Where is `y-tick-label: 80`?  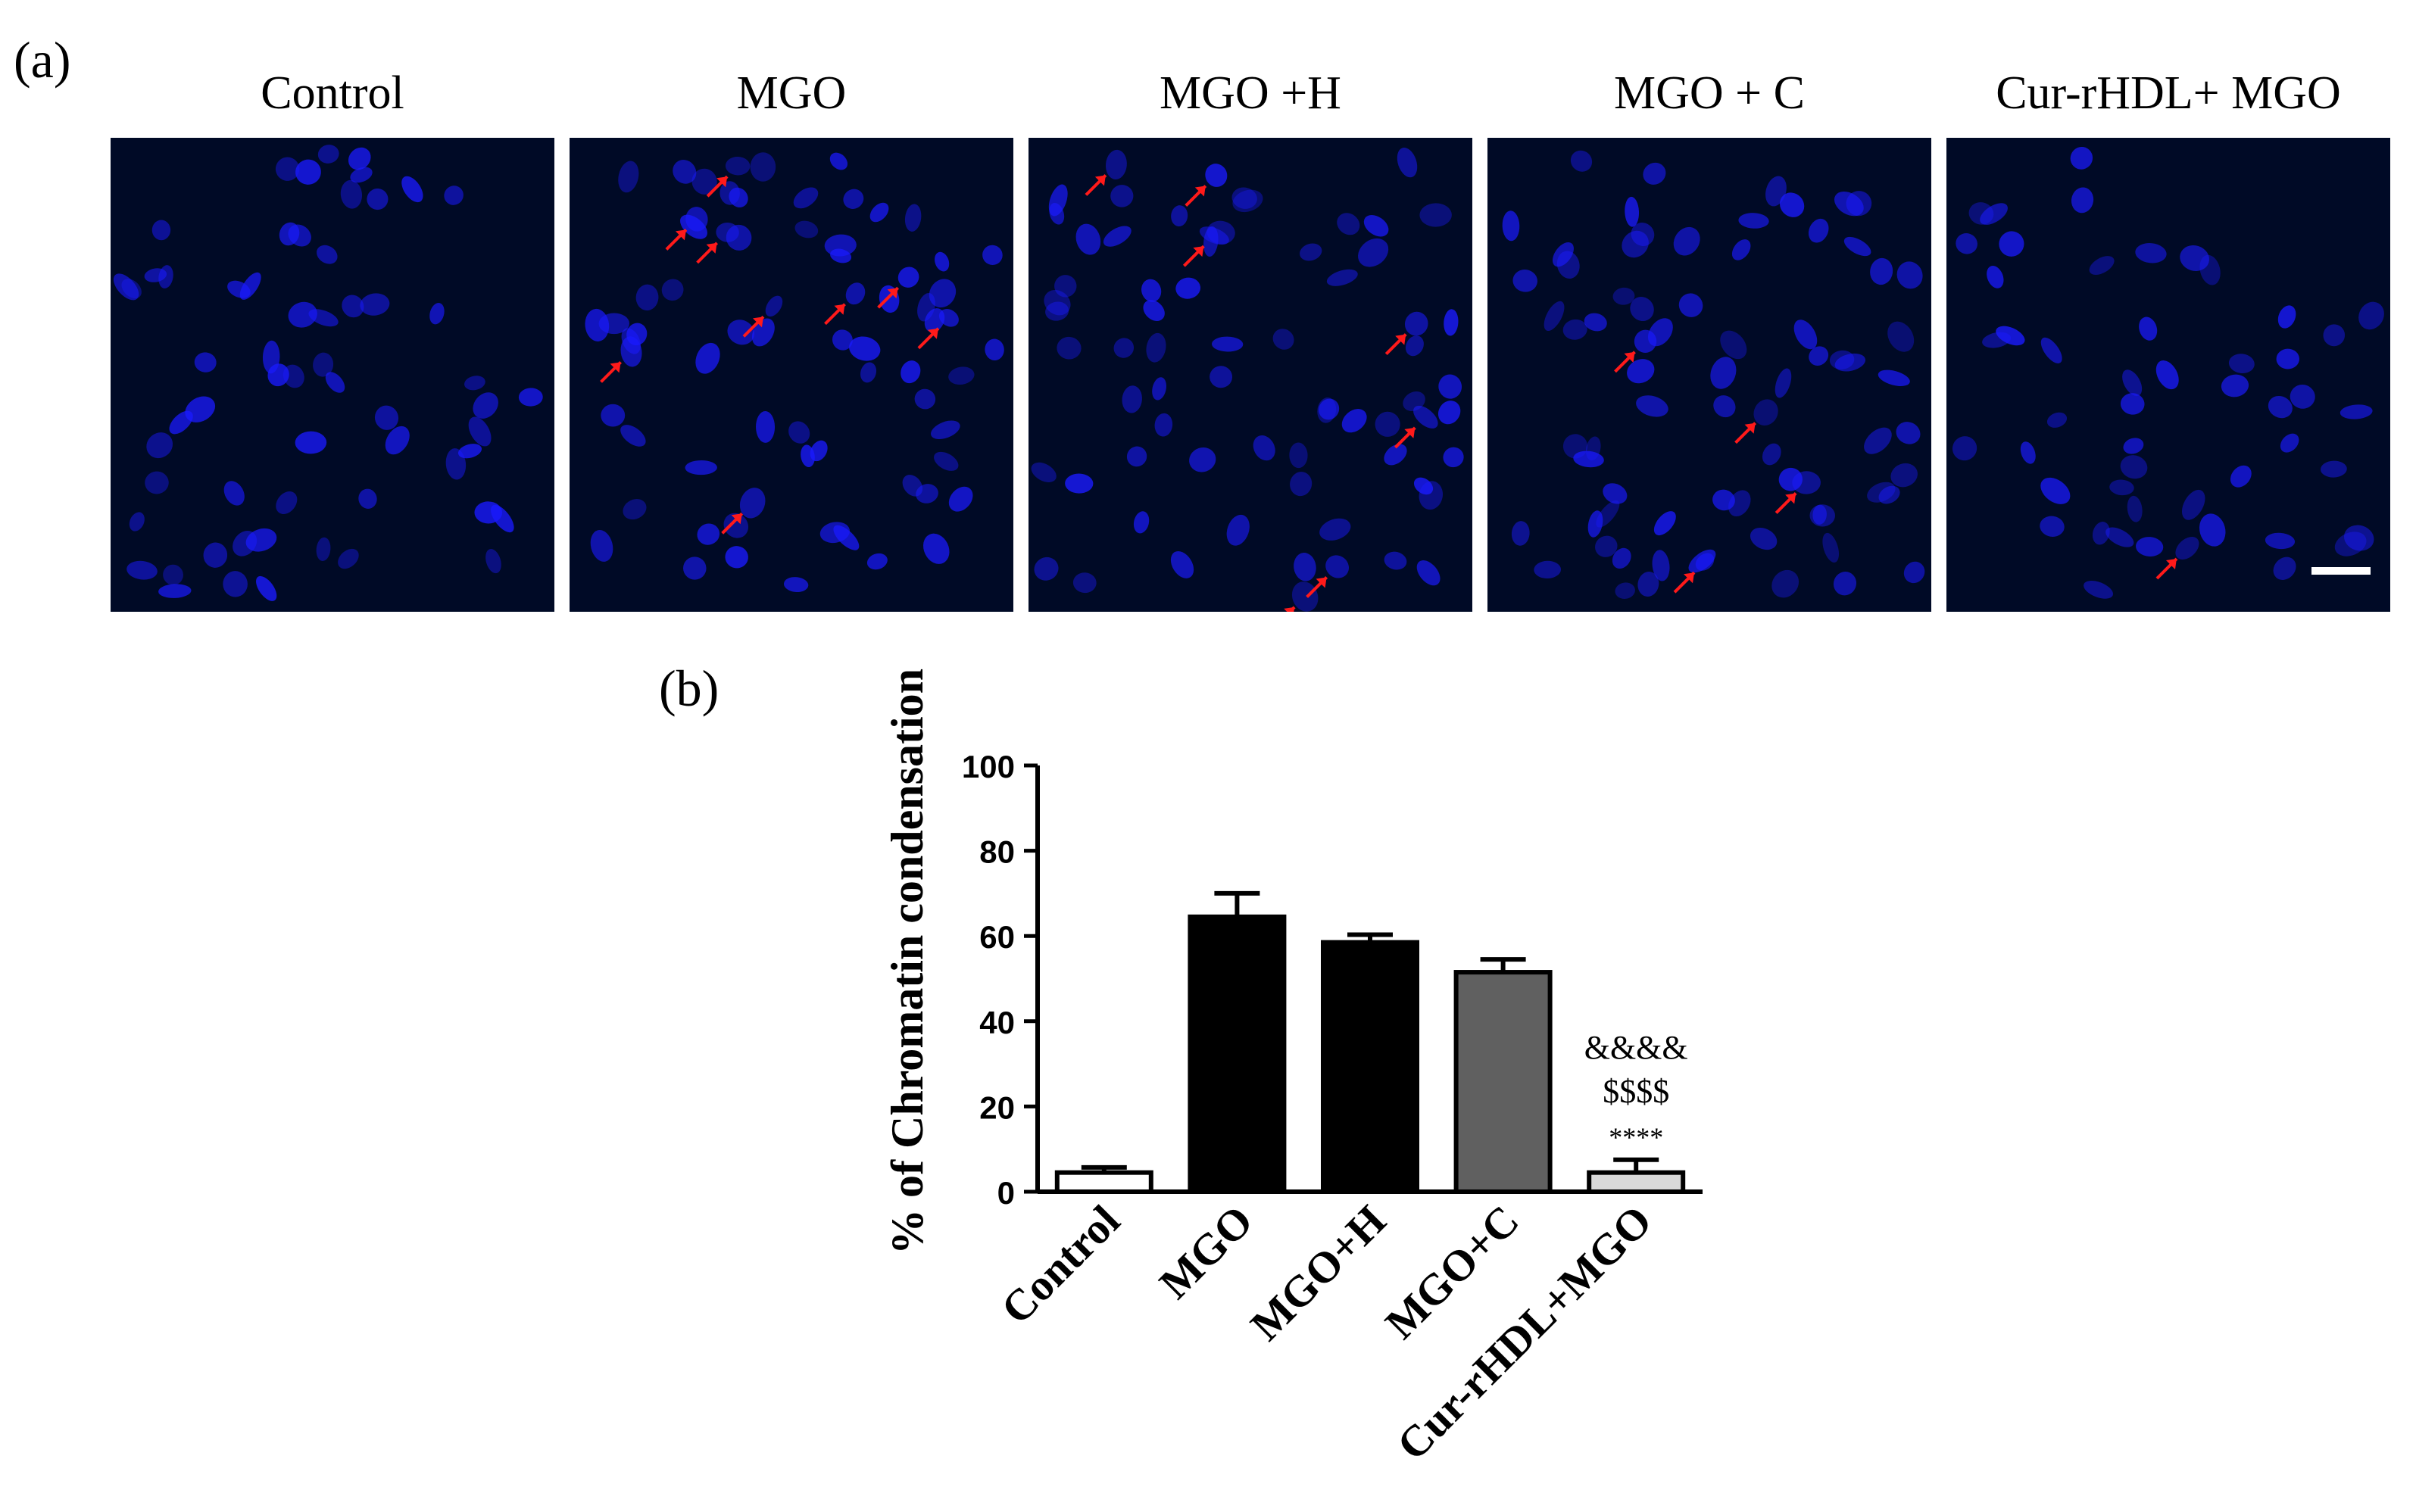 y-tick-label: 80 is located at coordinates (997, 852).